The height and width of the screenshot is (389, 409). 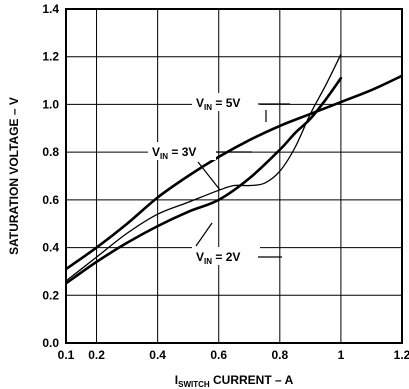 What do you see at coordinates (252, 380) in the screenshot?
I see `x-axis-title-rest: CURRENT – A` at bounding box center [252, 380].